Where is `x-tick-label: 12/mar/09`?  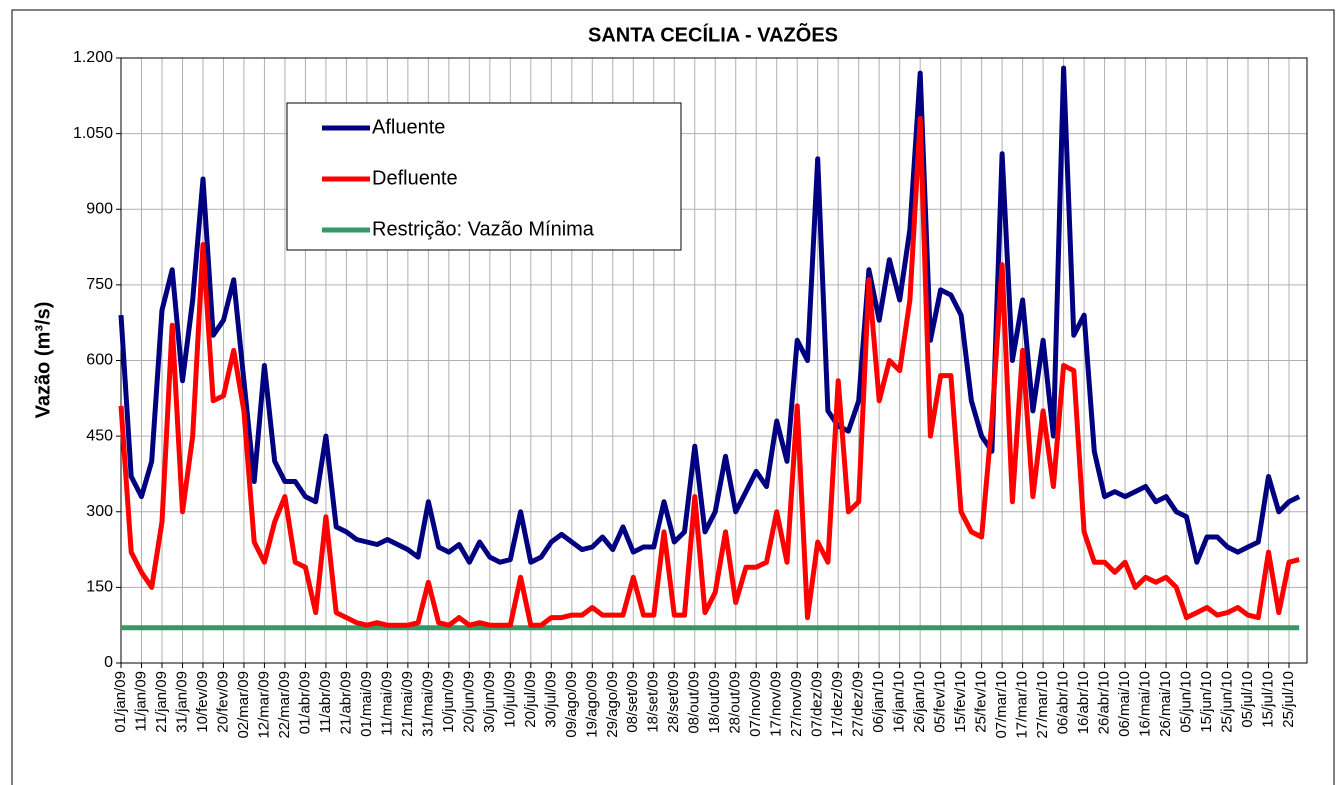 x-tick-label: 12/mar/09 is located at coordinates (263, 705).